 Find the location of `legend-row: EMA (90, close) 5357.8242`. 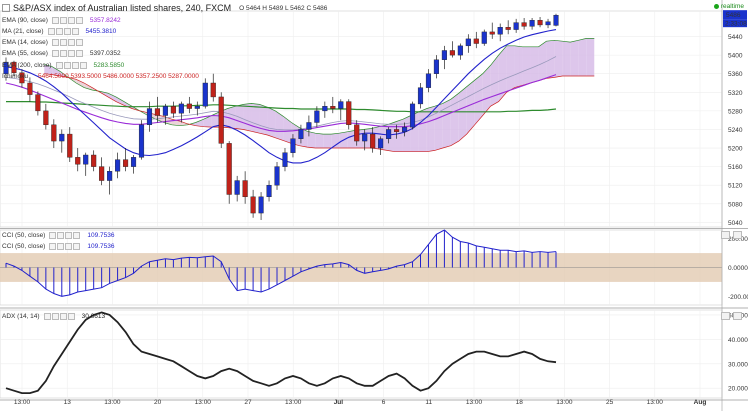

legend-row: EMA (90, close) 5357.8242 is located at coordinates (61, 20).